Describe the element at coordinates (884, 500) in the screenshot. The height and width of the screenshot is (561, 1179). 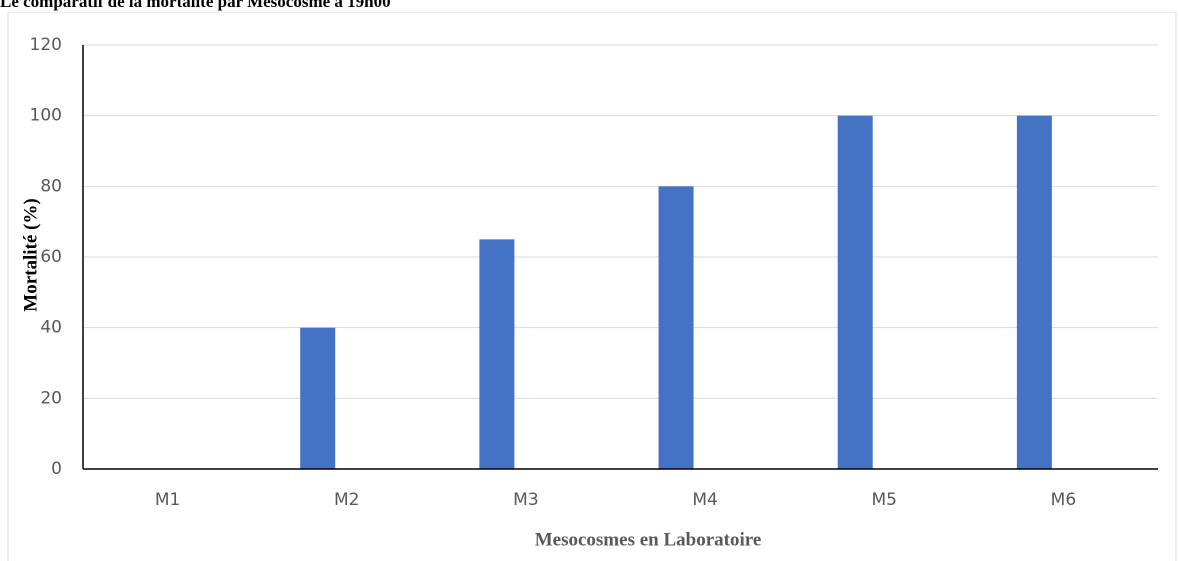
I see `x-tick-label: M5` at that location.